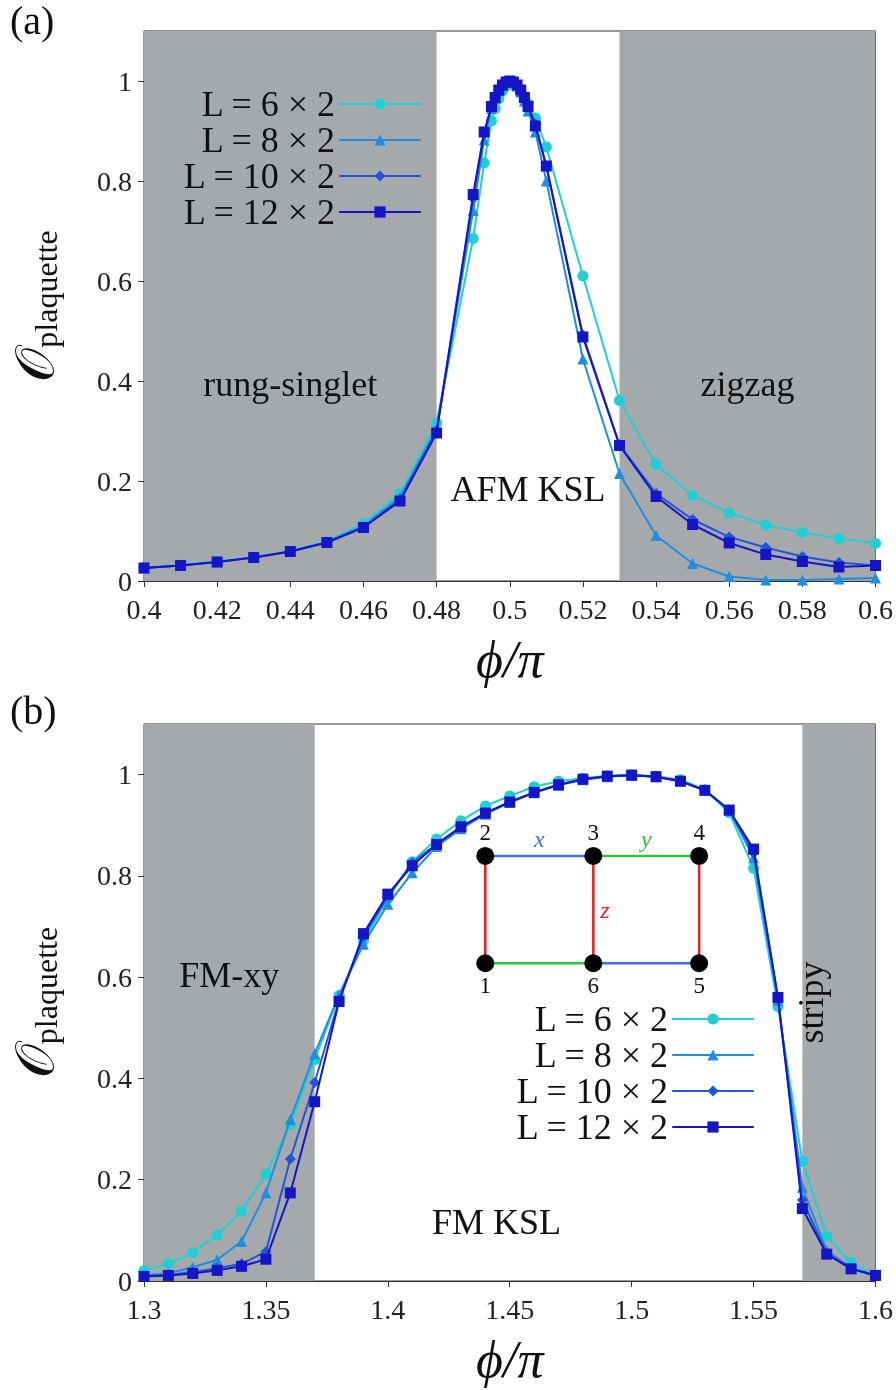 The image size is (896, 1390). What do you see at coordinates (266, 1309) in the screenshot?
I see `x-tick-label: 1.35` at bounding box center [266, 1309].